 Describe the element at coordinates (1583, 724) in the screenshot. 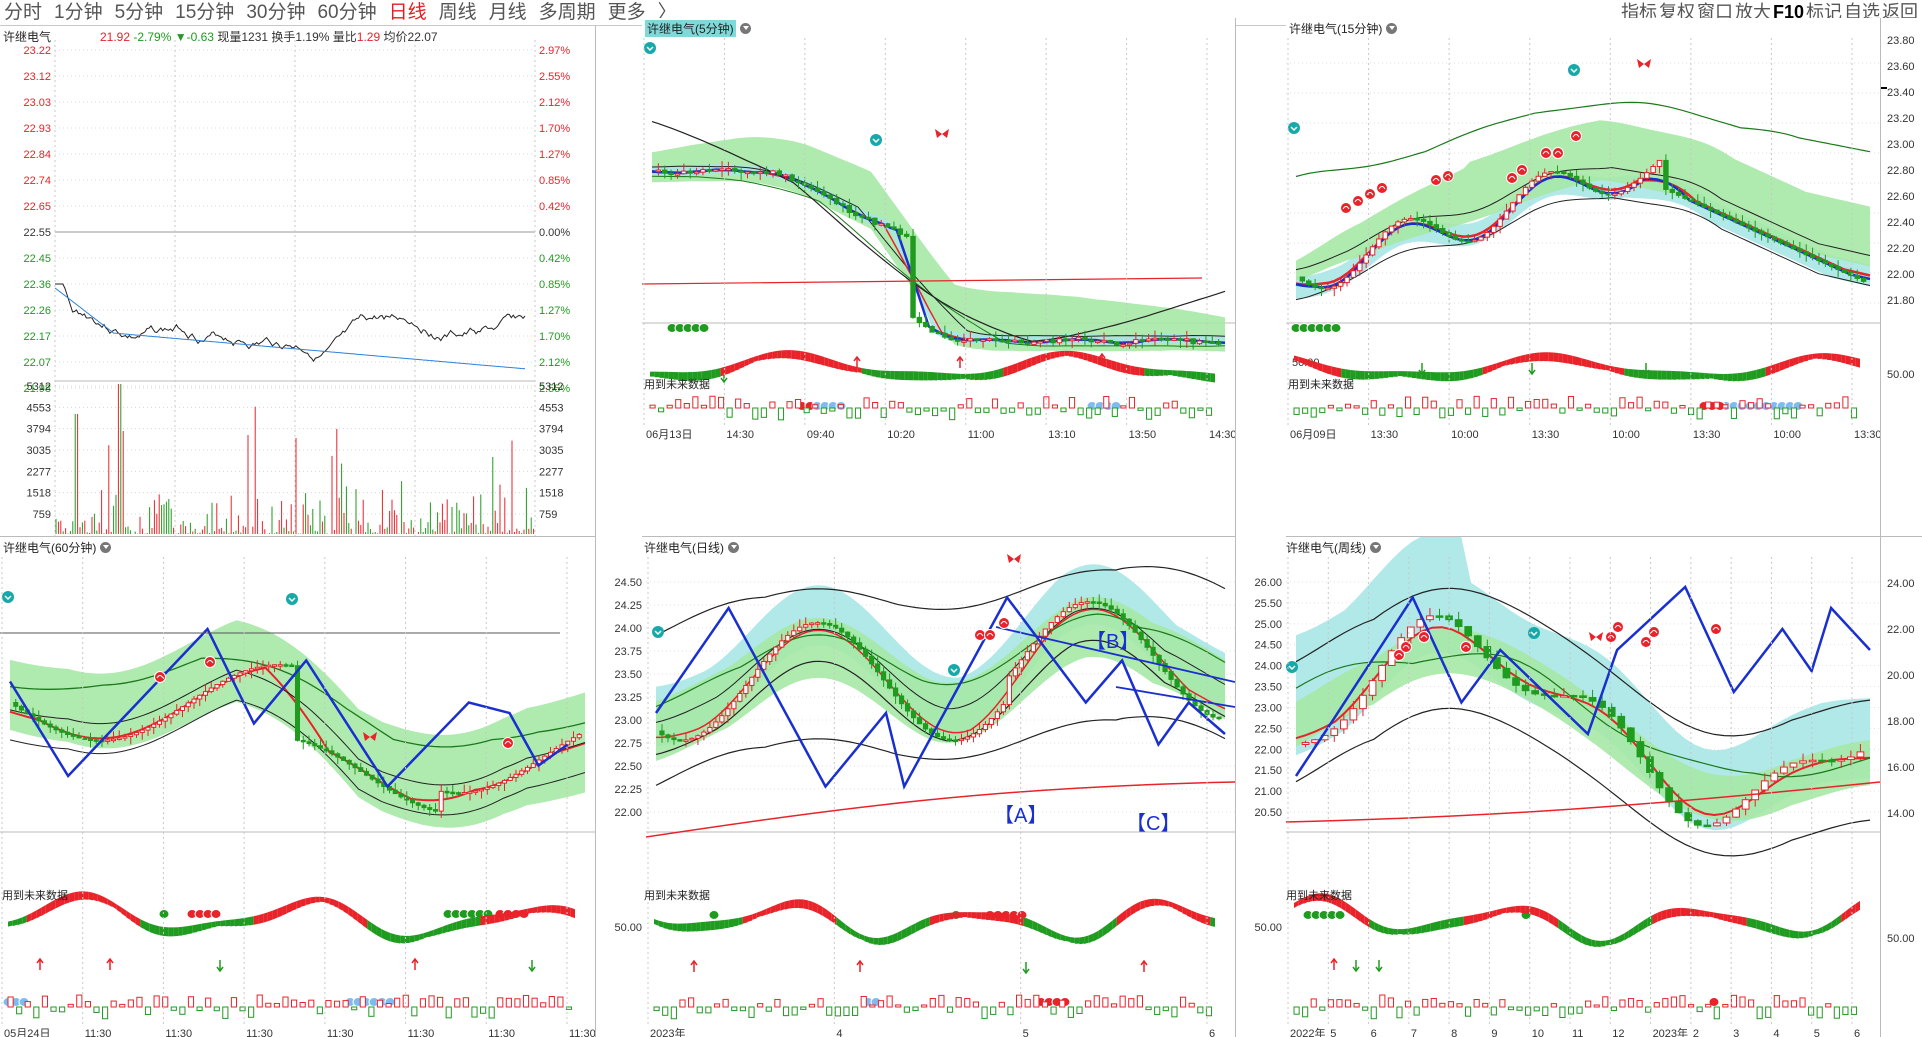

I see `ma-band` at that location.